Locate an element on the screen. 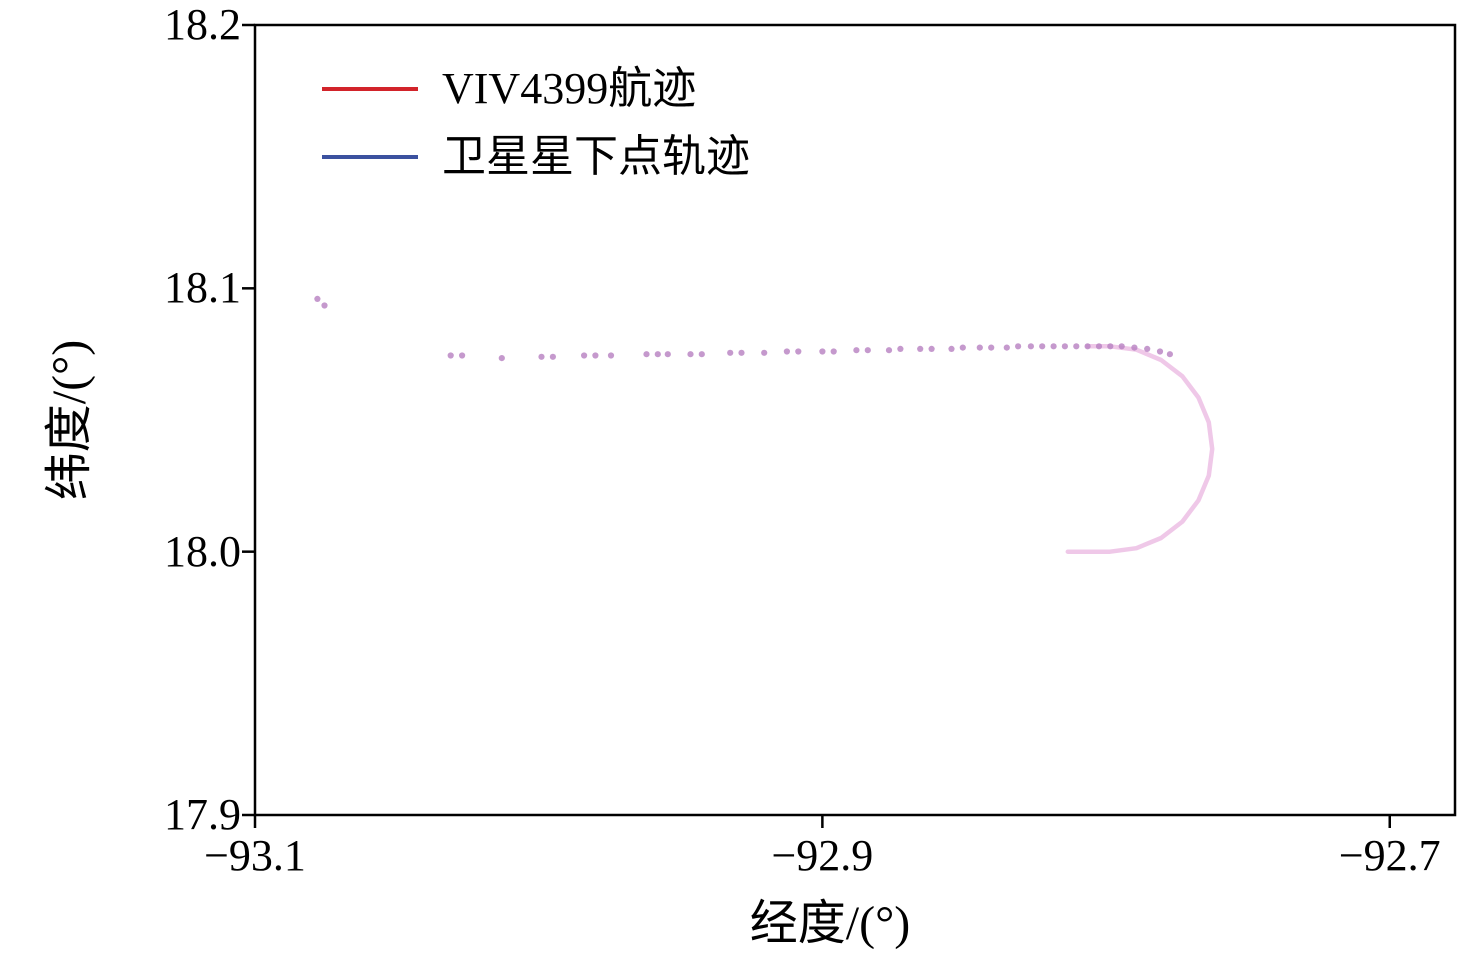 Image resolution: width=1476 pixels, height=971 pixels. x-tick-label: −93.1 is located at coordinates (255, 855).